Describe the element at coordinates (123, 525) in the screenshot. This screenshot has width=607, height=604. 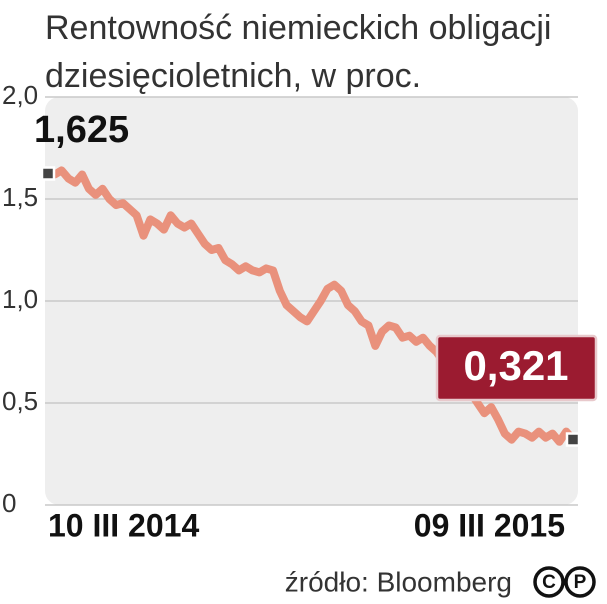
I see `x-tick-label: 10 III 2014` at that location.